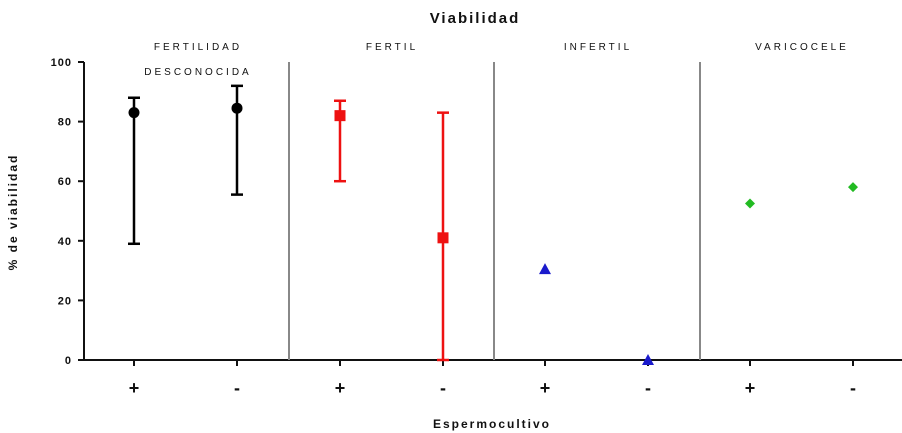 This screenshot has width=902, height=433. I want to click on group-label: VARICOCELE, so click(802, 47).